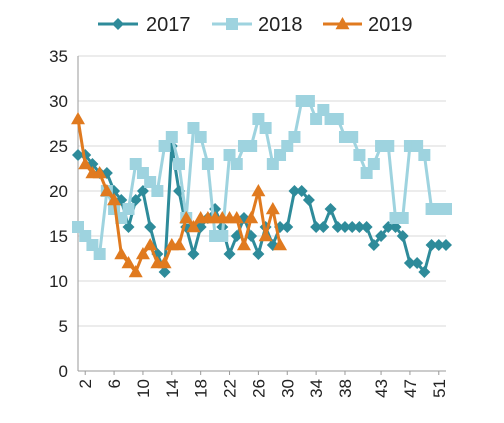  Describe the element at coordinates (410, 388) in the screenshot. I see `x-tick-label-47: 47` at that location.